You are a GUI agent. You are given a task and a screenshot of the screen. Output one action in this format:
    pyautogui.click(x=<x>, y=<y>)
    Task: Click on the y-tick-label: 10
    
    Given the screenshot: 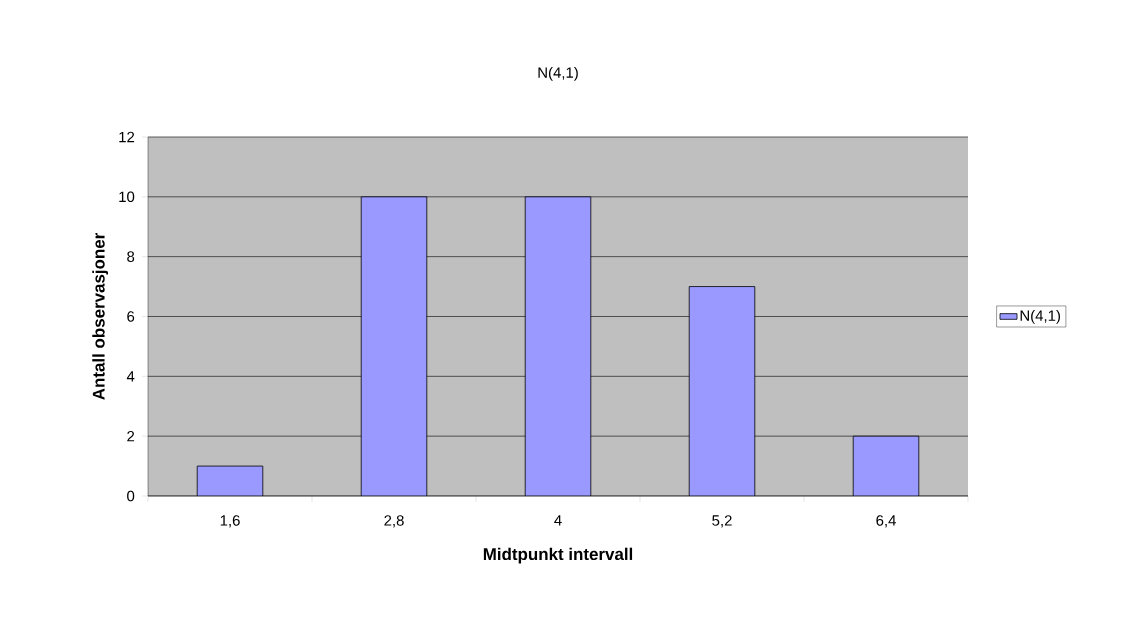 What is the action you would take?
    pyautogui.click(x=127, y=197)
    